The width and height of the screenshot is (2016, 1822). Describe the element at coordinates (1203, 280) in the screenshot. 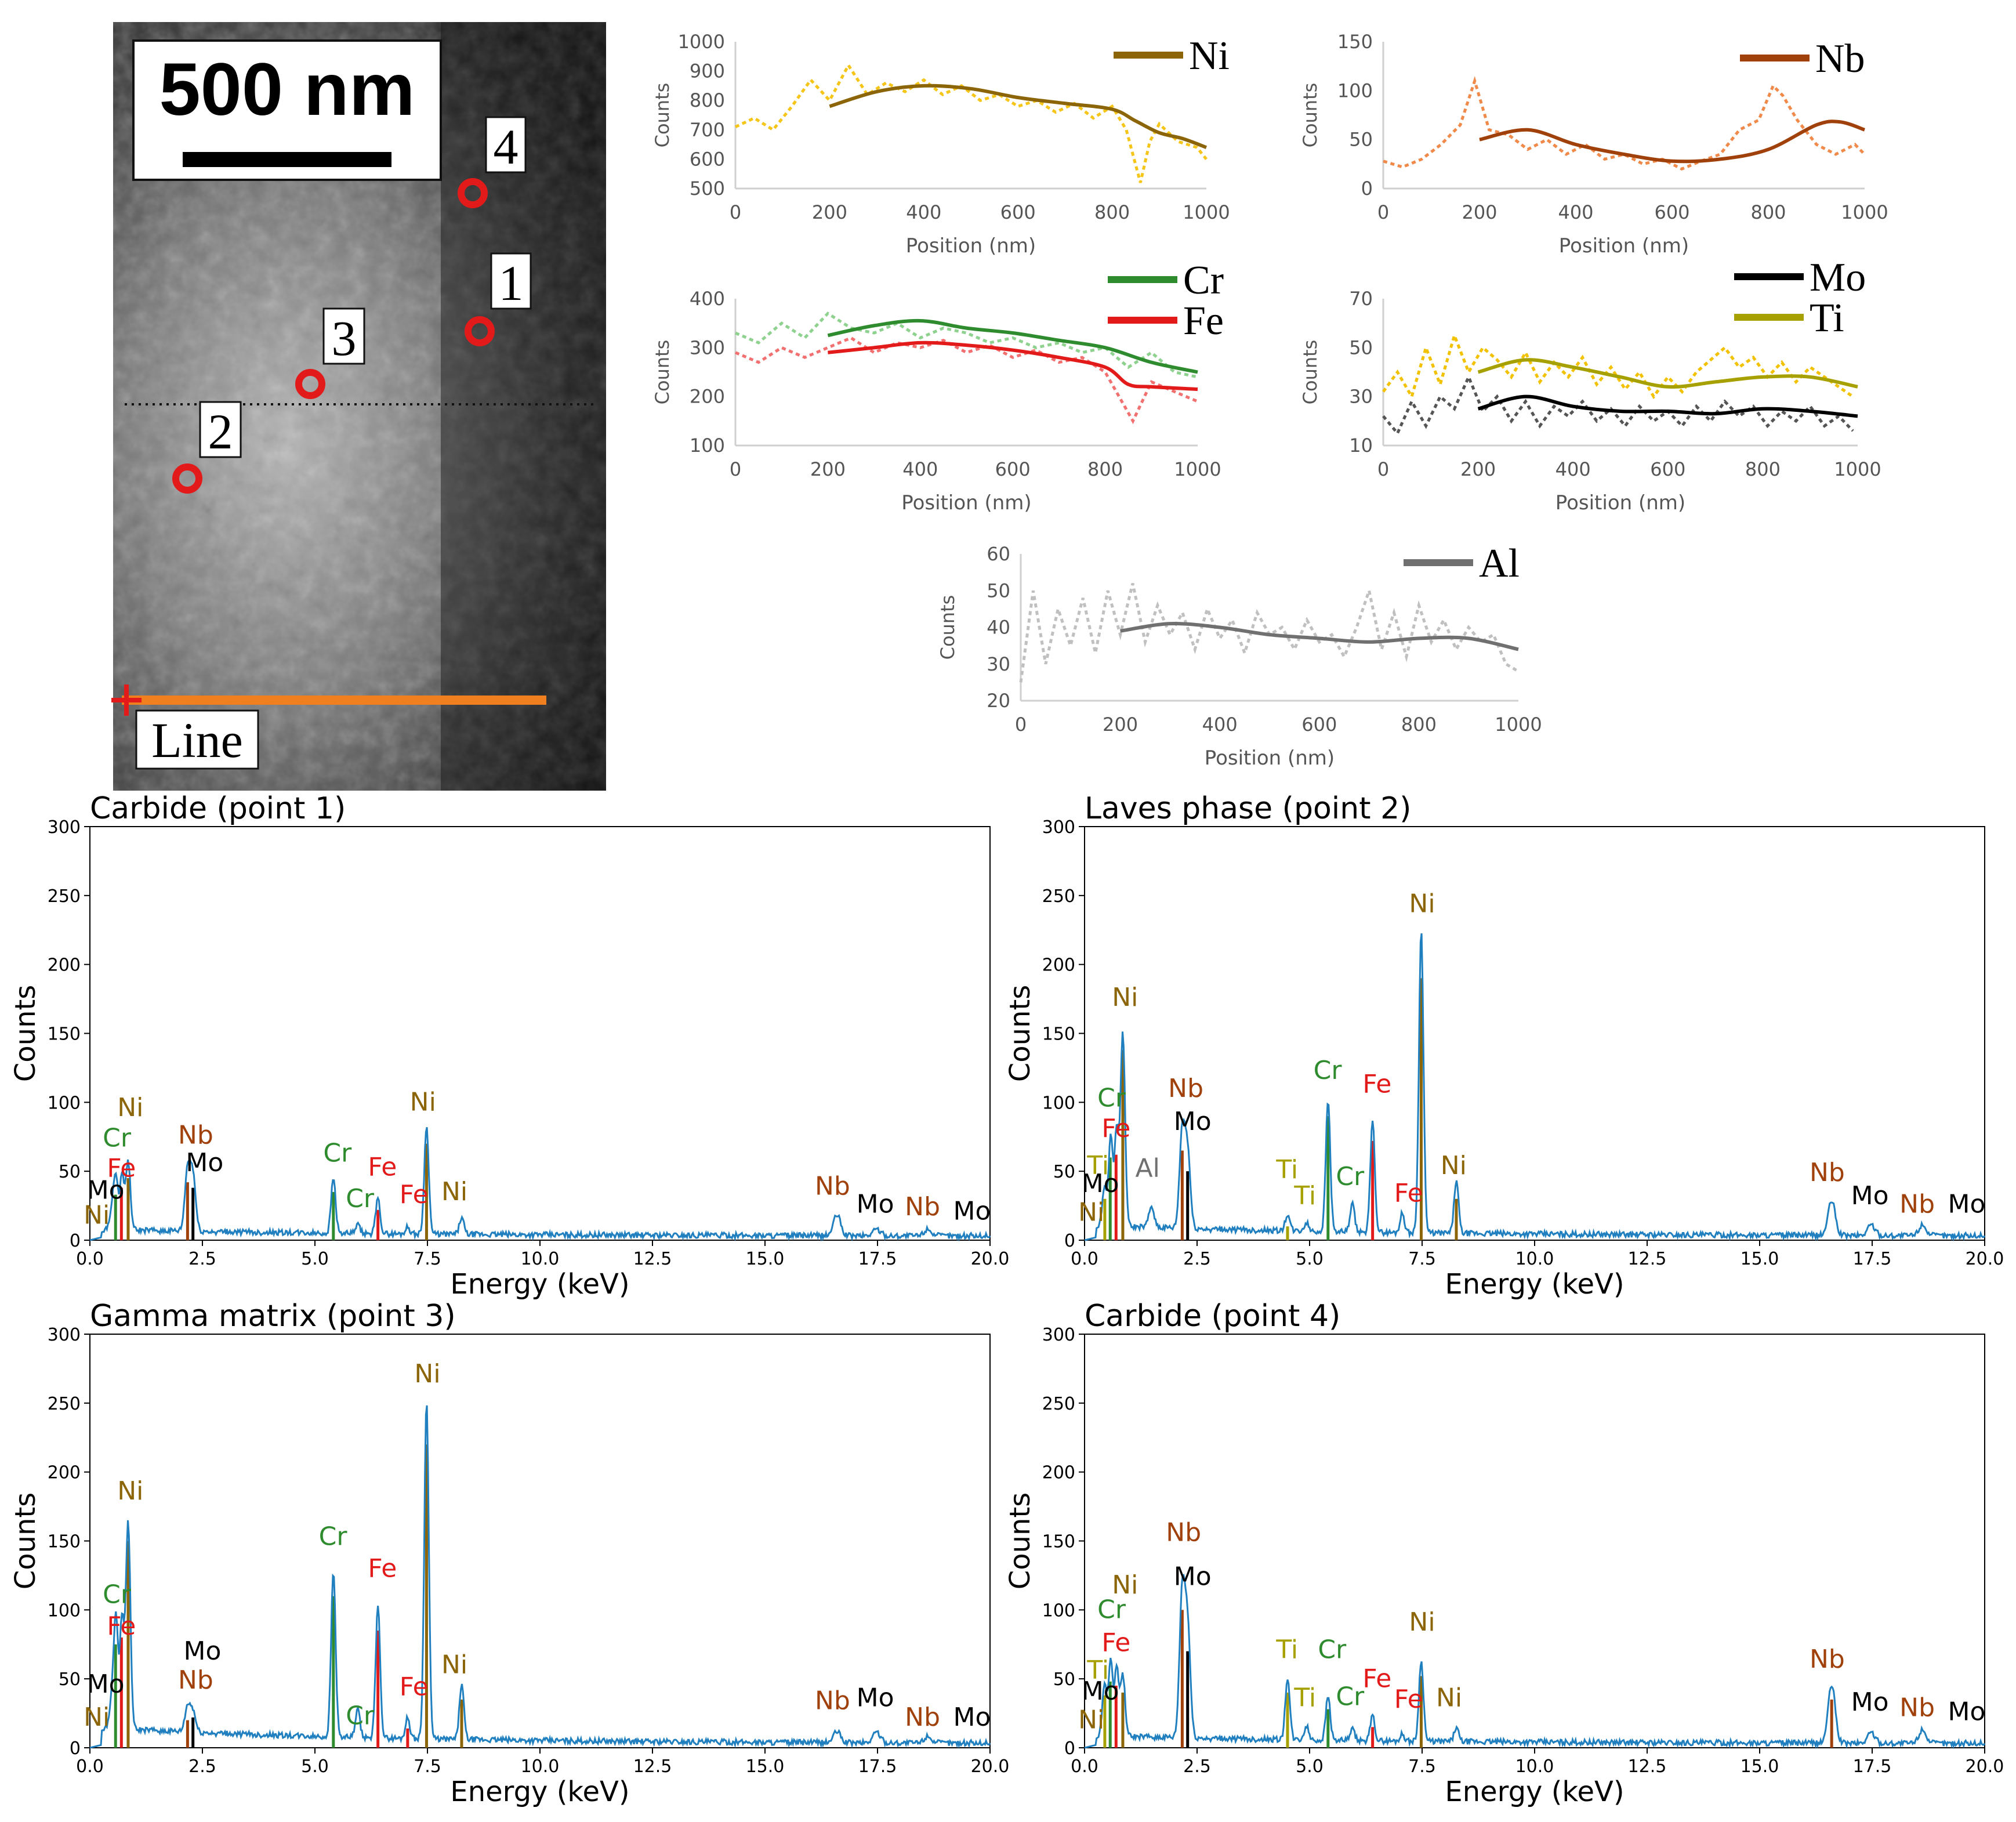

I see `legend-label-cr: Cr` at that location.